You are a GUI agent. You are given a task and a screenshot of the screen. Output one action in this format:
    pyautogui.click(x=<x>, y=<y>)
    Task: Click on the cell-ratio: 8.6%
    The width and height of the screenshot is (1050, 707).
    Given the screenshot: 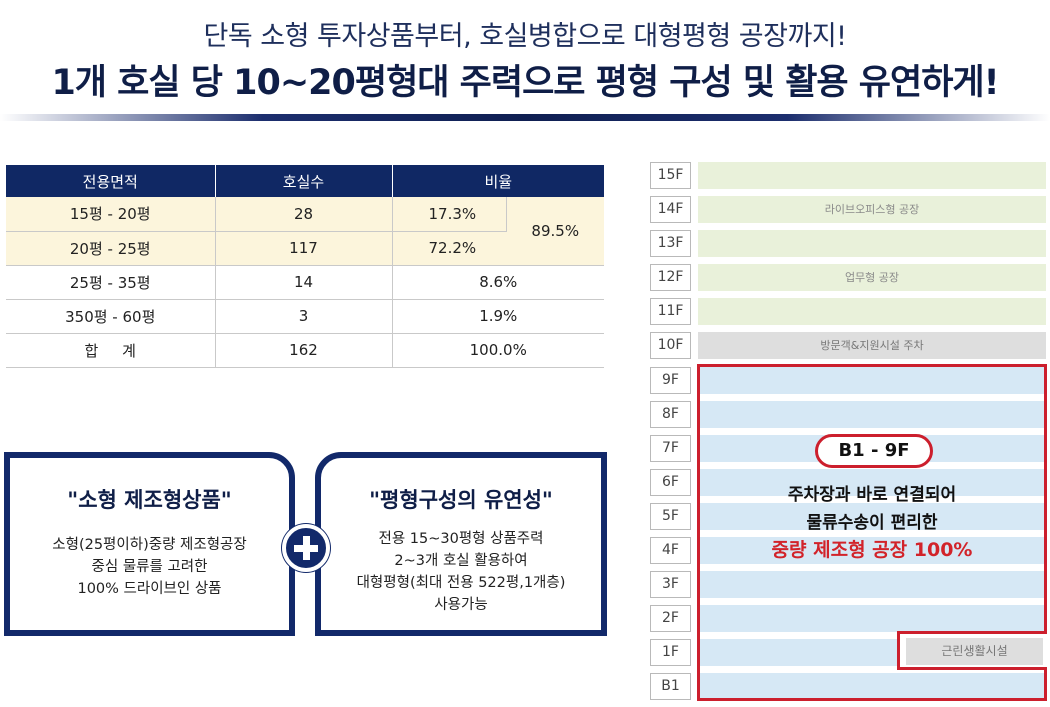 What is the action you would take?
    pyautogui.click(x=498, y=282)
    